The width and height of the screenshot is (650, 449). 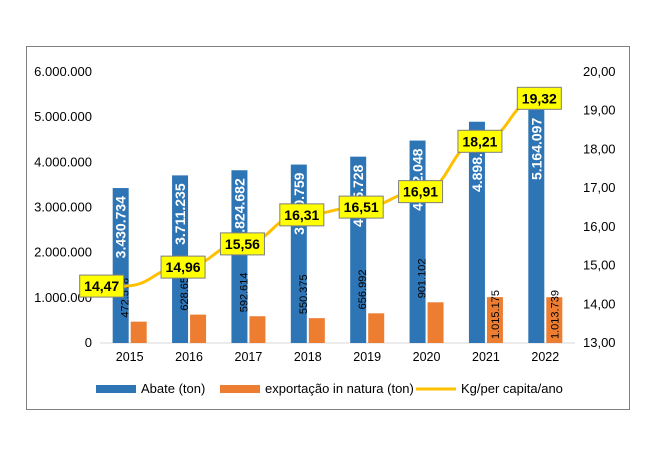 I want to click on kg-label: 19,32, so click(x=539, y=98).